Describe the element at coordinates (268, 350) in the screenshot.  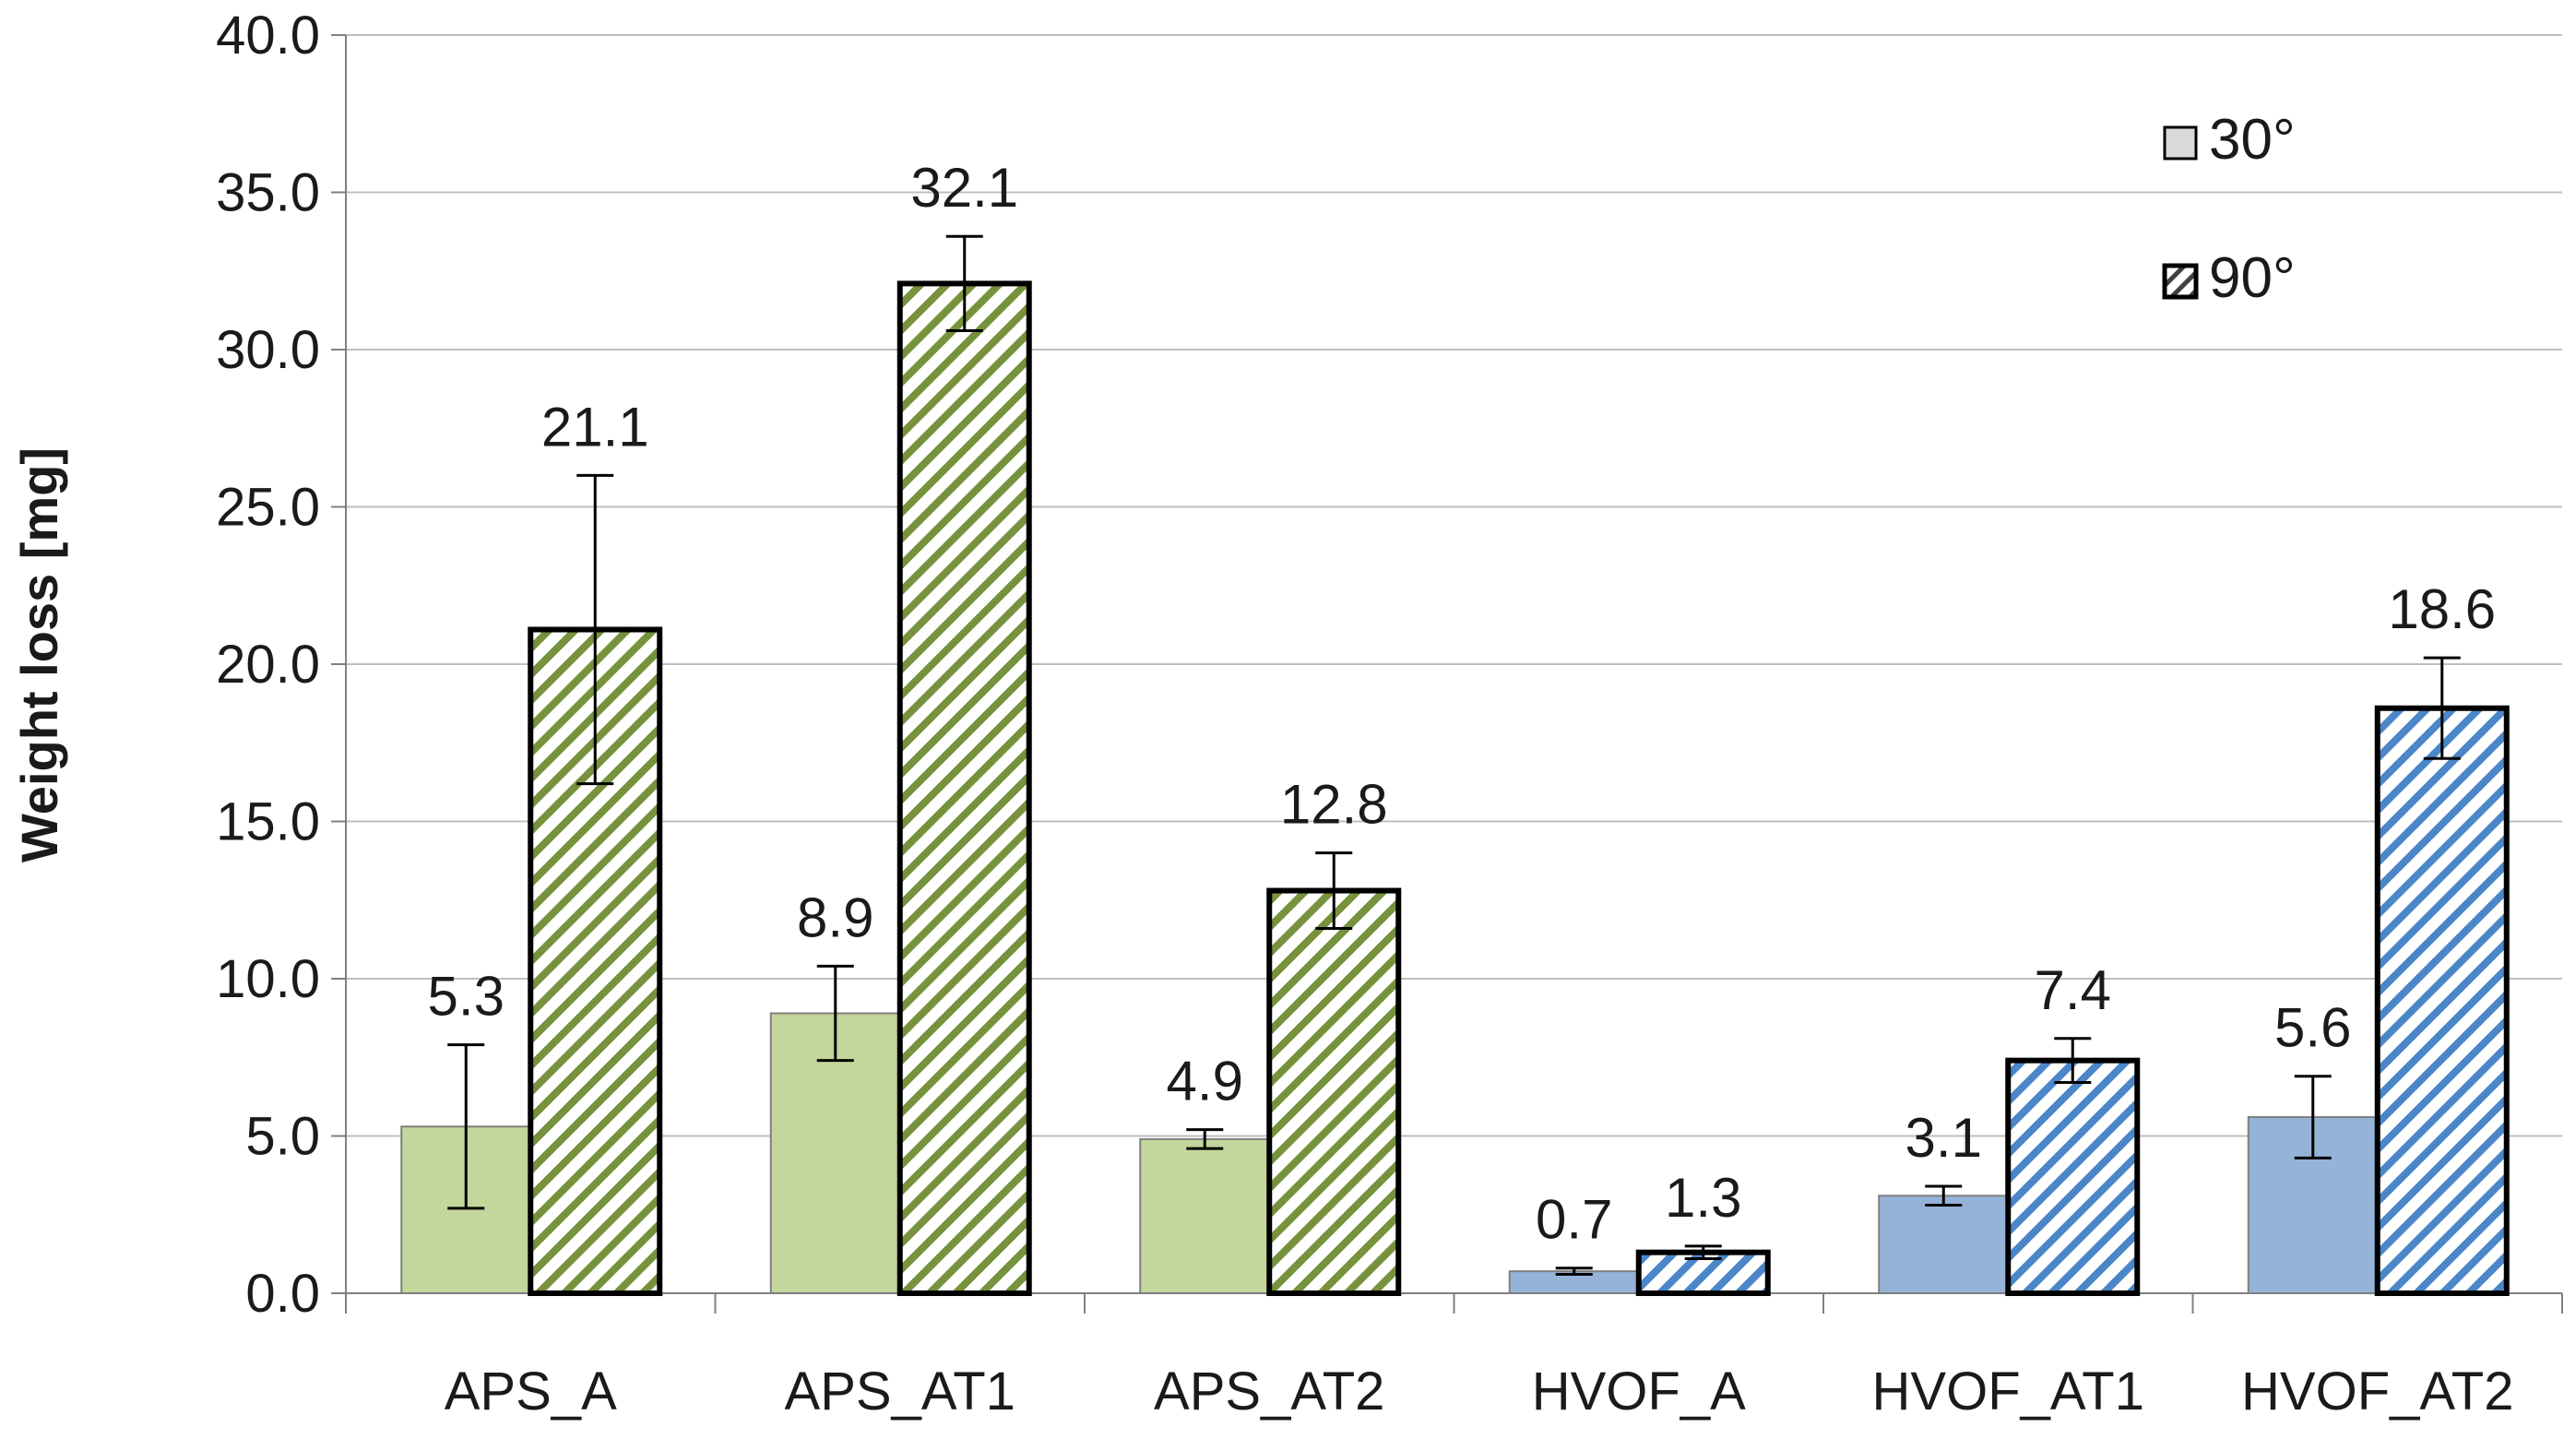
I see `y-tick-label: 30.0` at that location.